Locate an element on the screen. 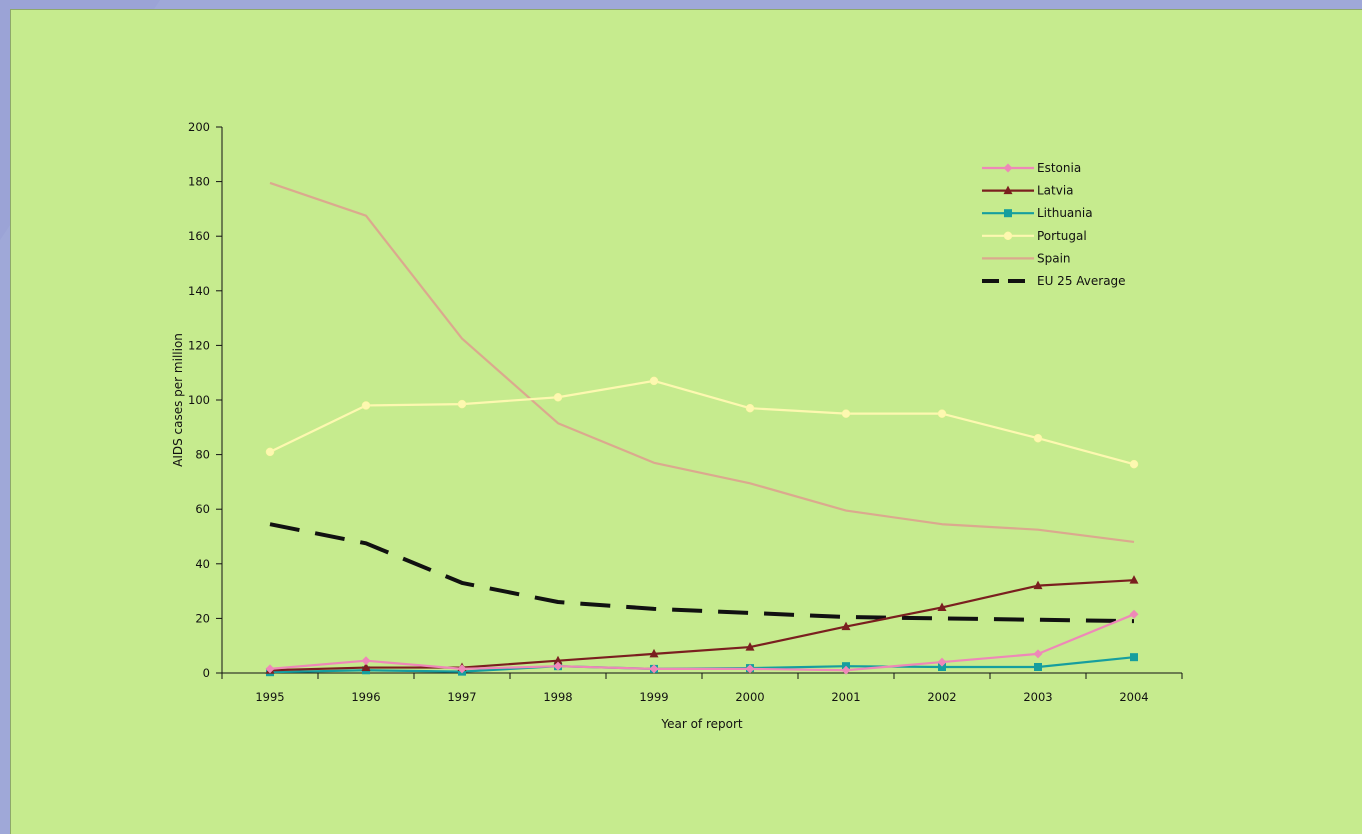  x-tick-label: 2004 is located at coordinates (1133, 697).